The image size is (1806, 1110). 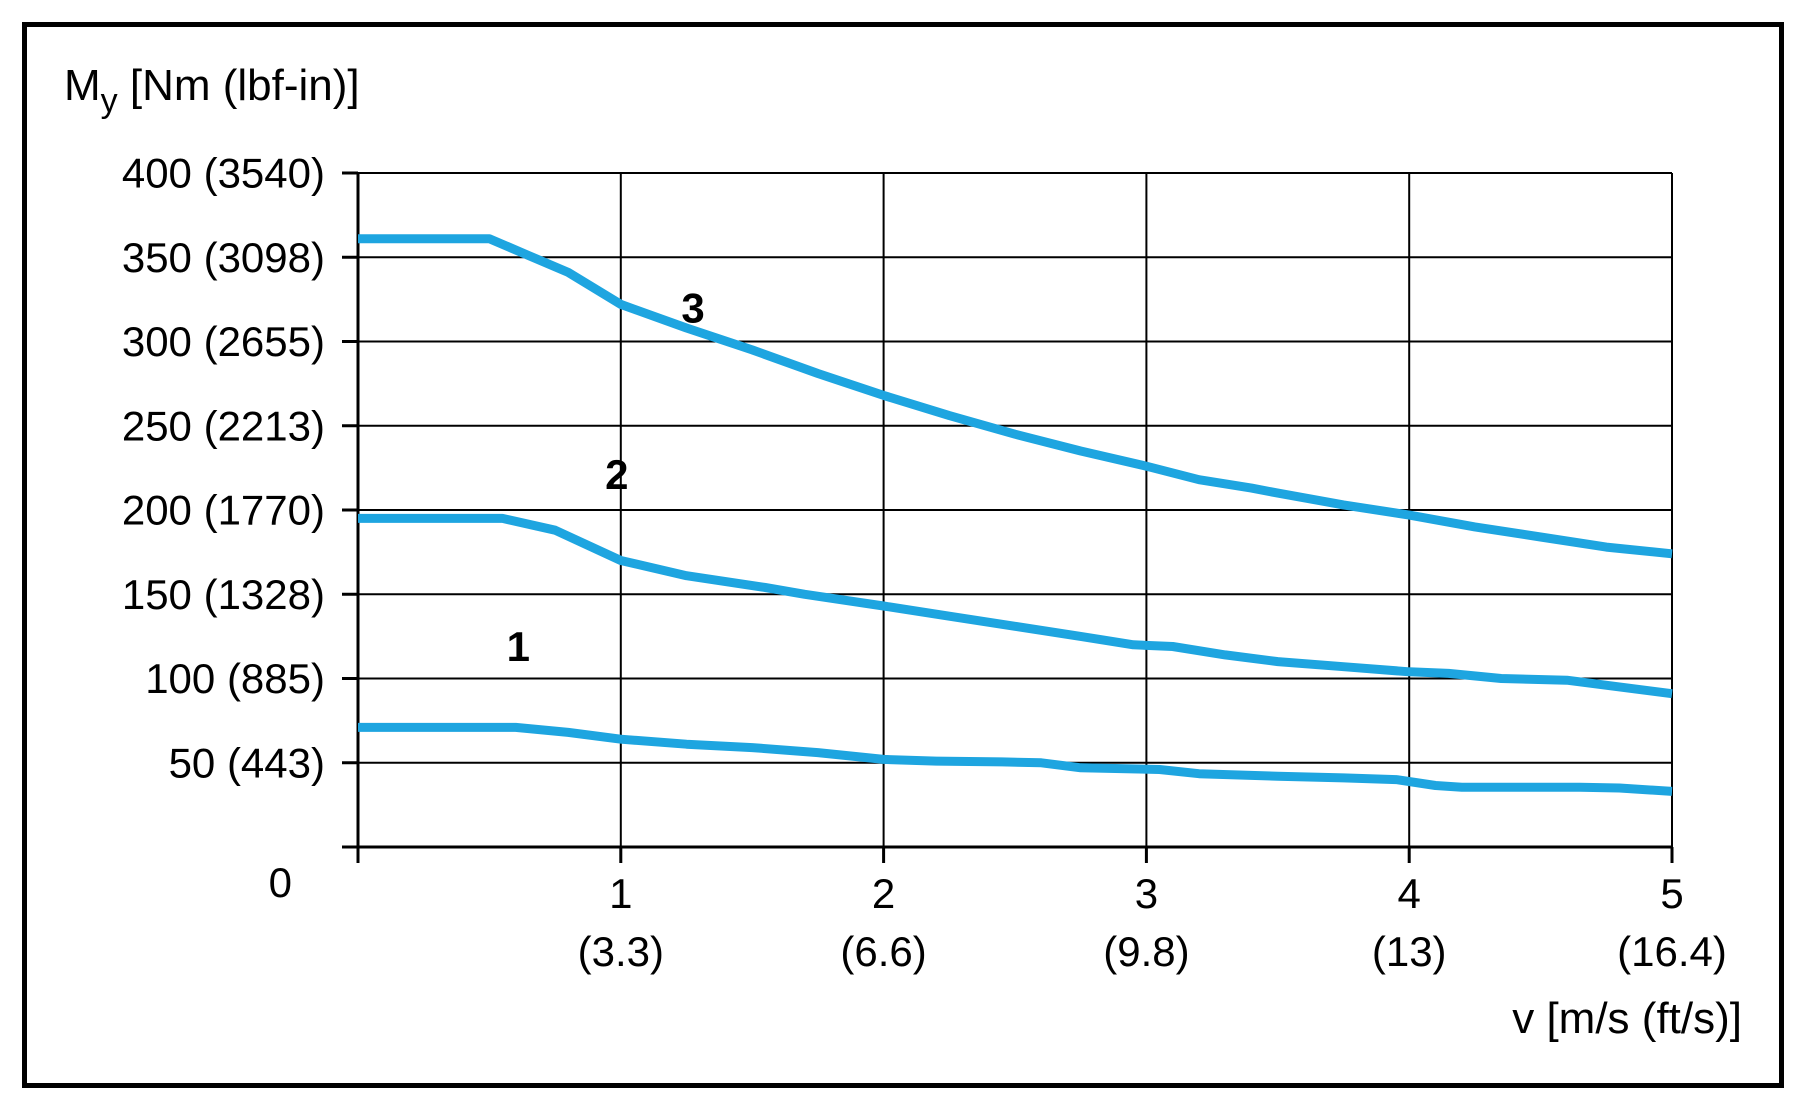 What do you see at coordinates (280, 882) in the screenshot?
I see `origin-label: 0` at bounding box center [280, 882].